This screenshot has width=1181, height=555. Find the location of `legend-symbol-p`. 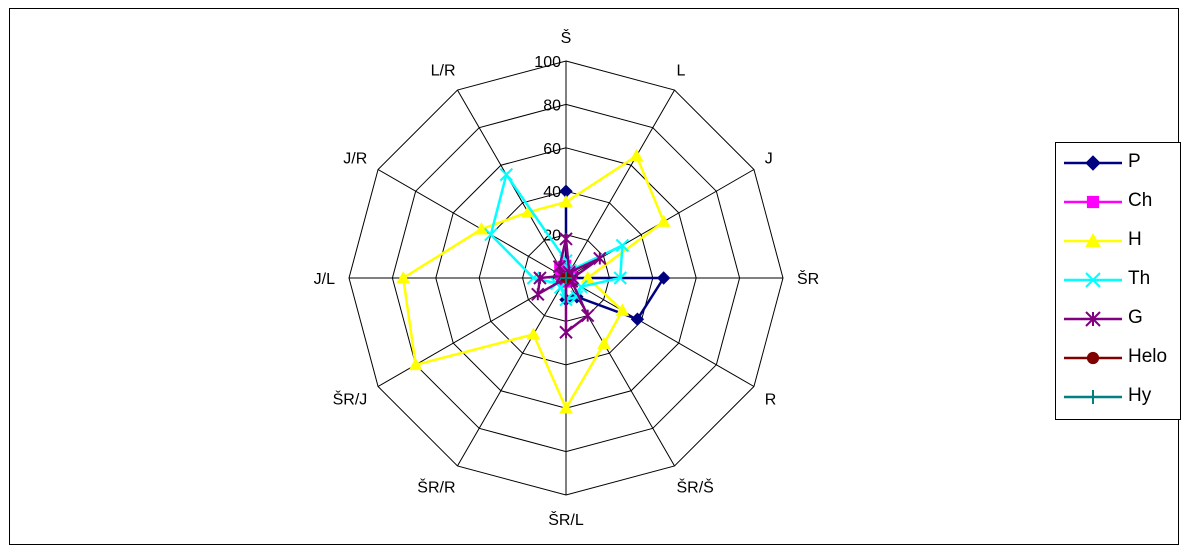

legend-symbol-p is located at coordinates (1093, 163).